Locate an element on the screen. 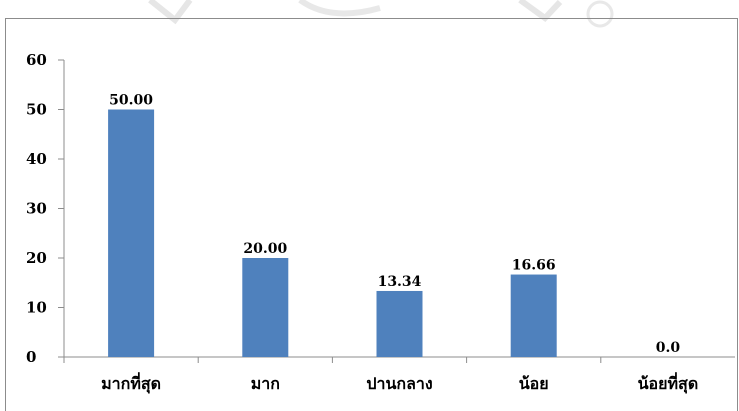  y-tick-label: 40 is located at coordinates (36, 159).